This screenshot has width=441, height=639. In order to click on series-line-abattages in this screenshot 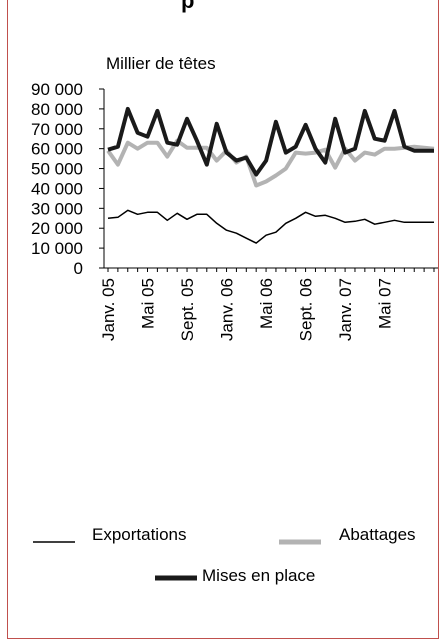, I will do `click(270, 163)`.